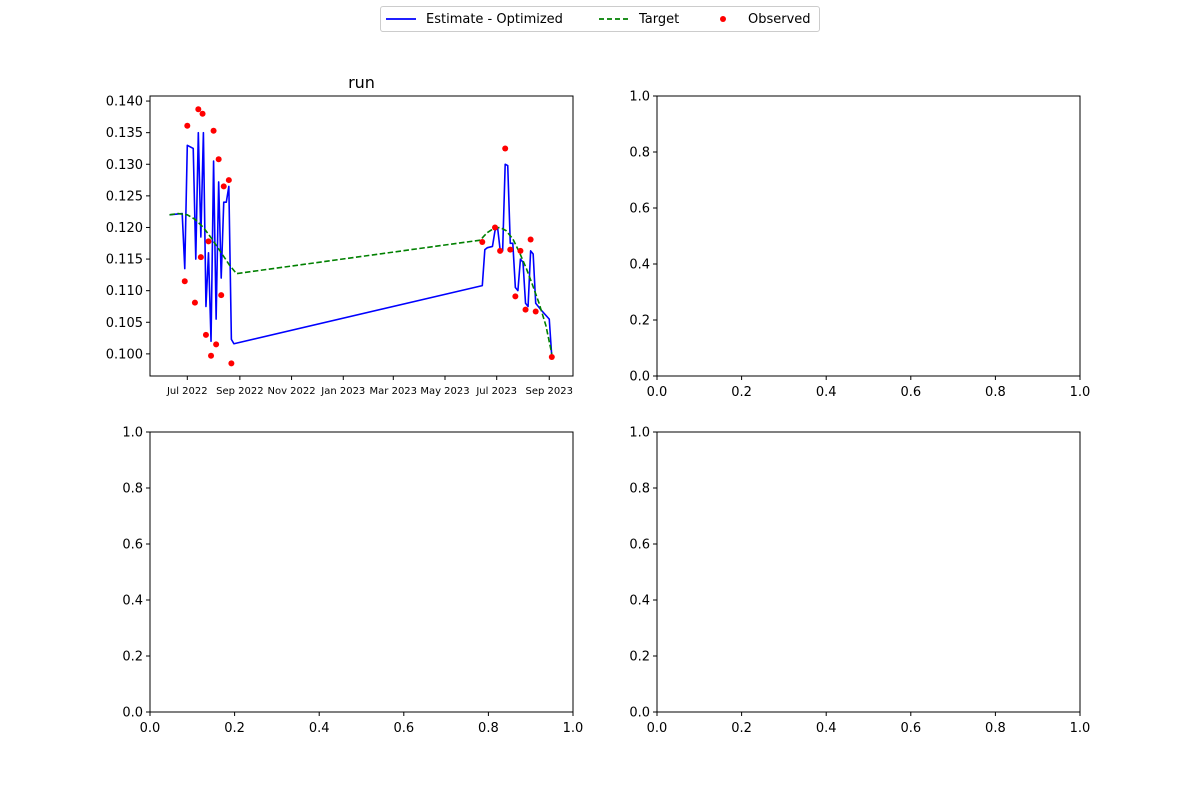  What do you see at coordinates (361, 283) in the screenshot?
I see `target-line` at bounding box center [361, 283].